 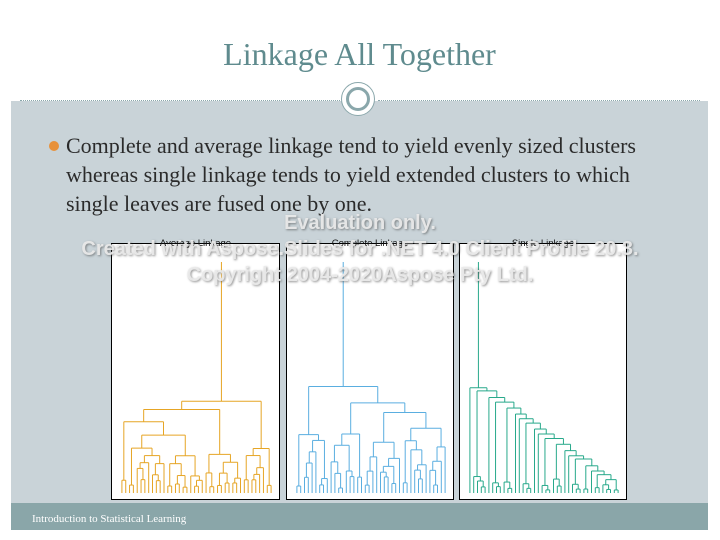 What do you see at coordinates (180, 100) in the screenshot?
I see `title-divider-left` at bounding box center [180, 100].